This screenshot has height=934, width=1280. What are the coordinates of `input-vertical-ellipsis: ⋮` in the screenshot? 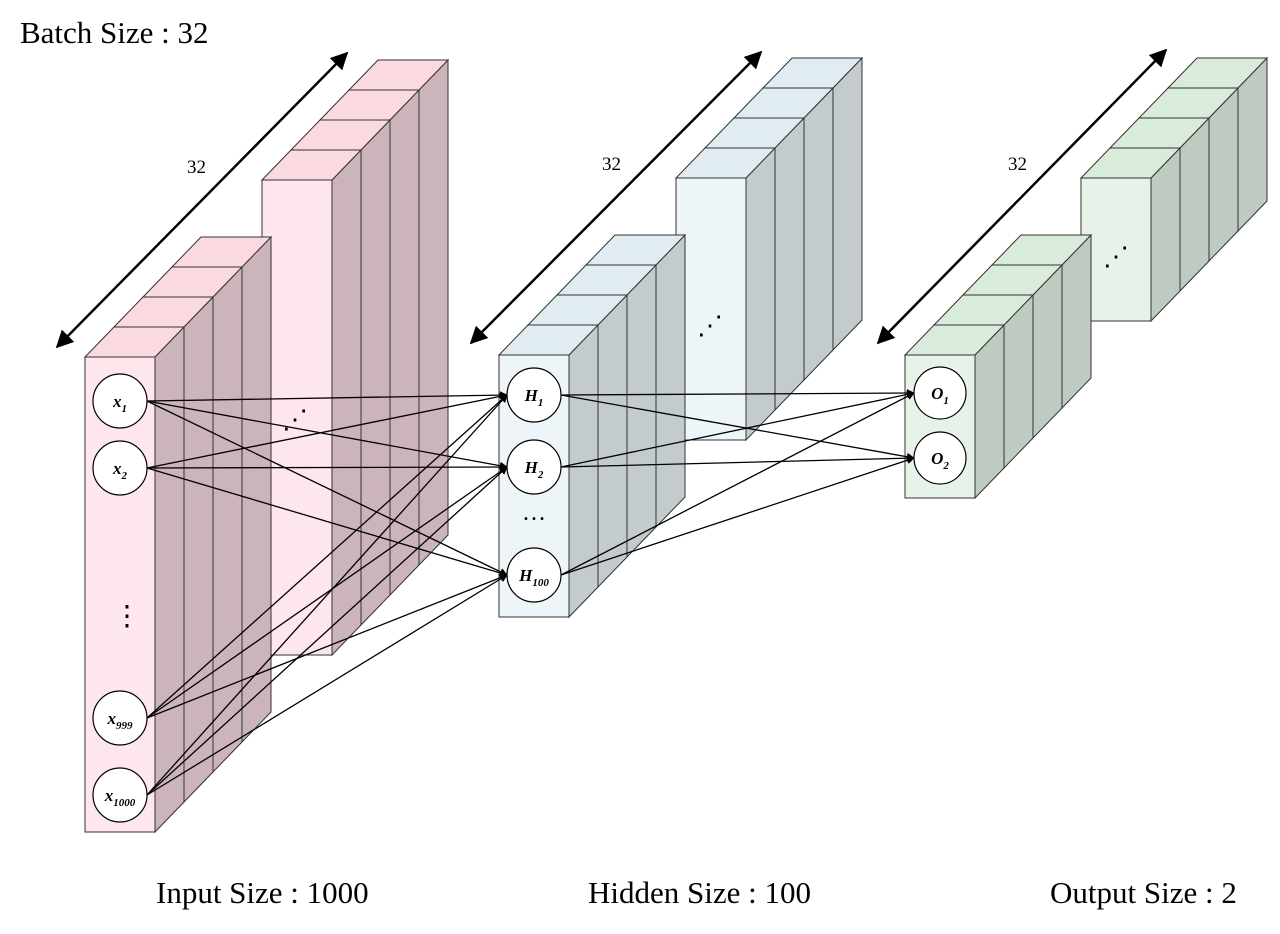 It's located at (127, 616).